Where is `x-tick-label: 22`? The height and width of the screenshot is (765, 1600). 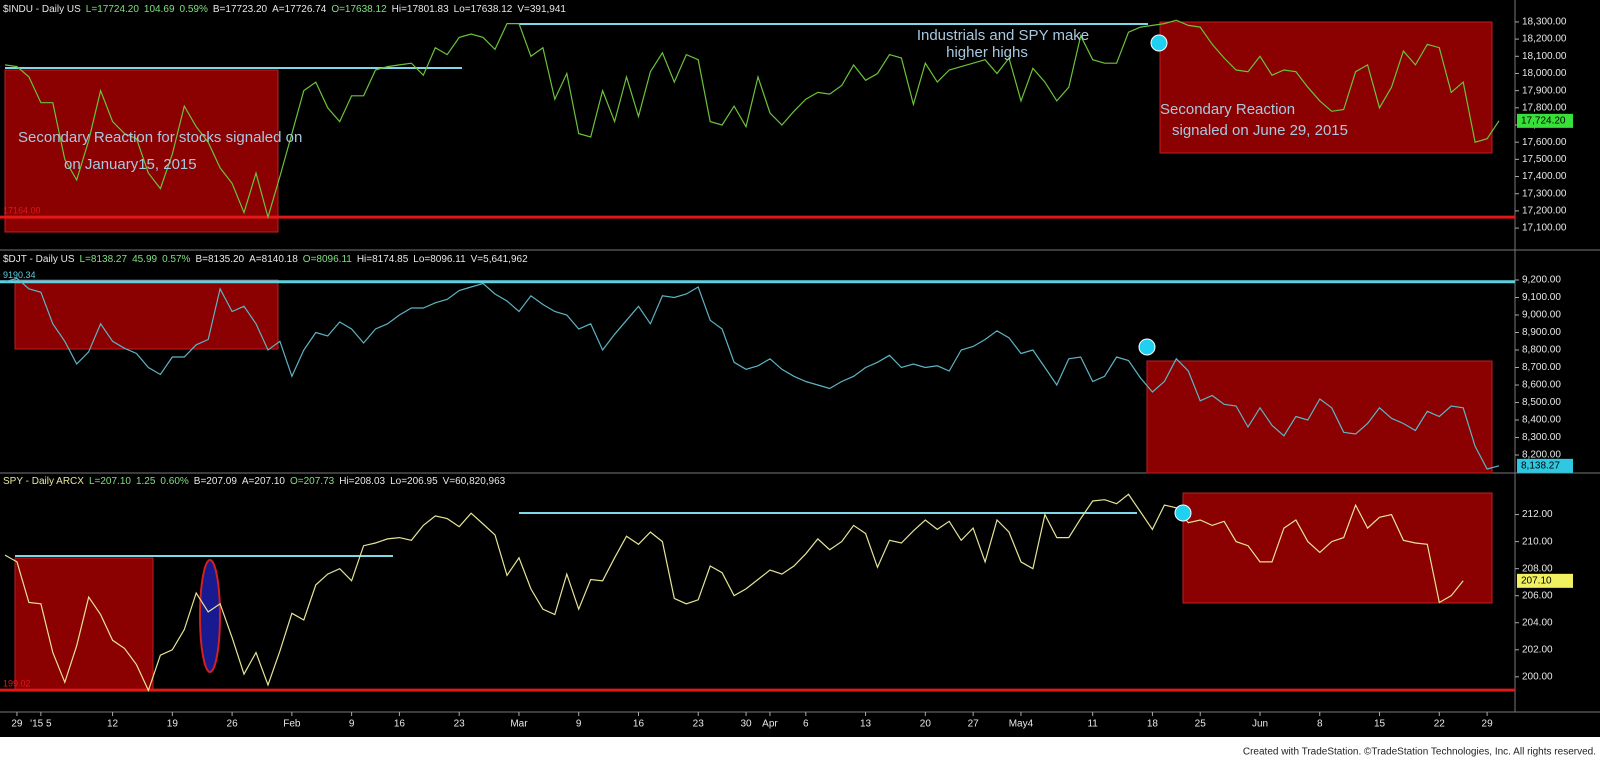 x-tick-label: 22 is located at coordinates (1440, 724).